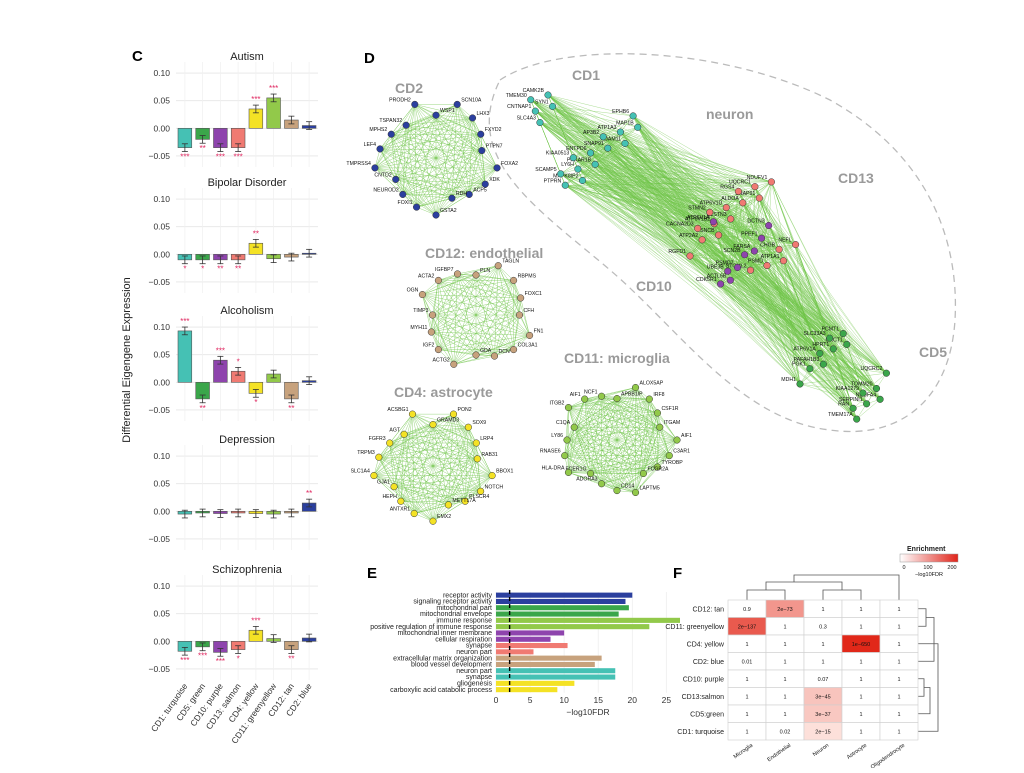 The width and height of the screenshot is (1024, 773). What do you see at coordinates (516, 96) in the screenshot?
I see `gene-label: TMEM30` at bounding box center [516, 96].